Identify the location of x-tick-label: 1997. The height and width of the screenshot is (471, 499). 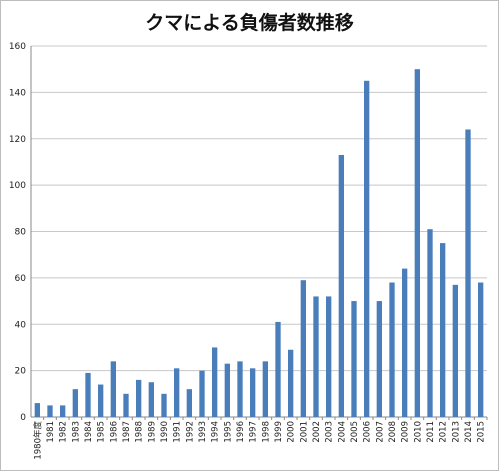
(254, 432).